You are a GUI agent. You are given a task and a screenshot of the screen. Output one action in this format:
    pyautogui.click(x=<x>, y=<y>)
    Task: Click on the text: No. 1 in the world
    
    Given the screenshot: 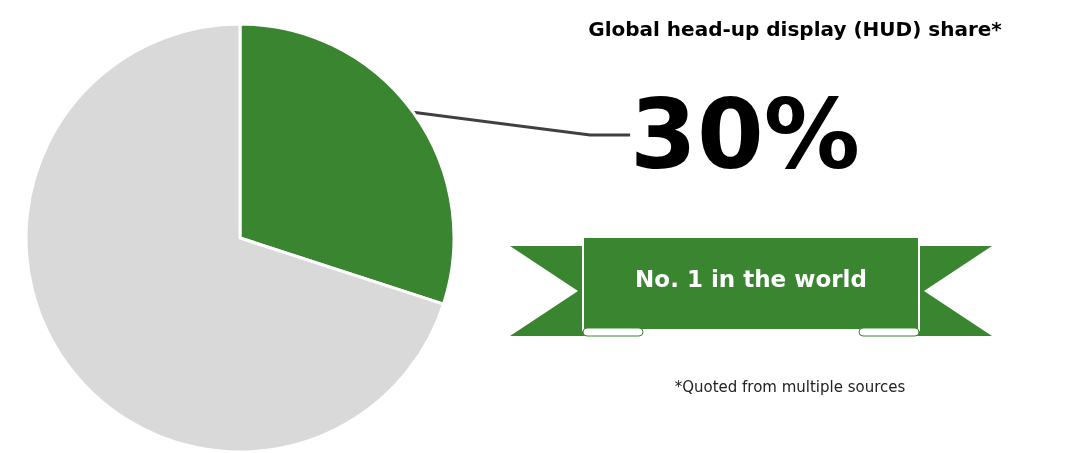 What is the action you would take?
    pyautogui.click(x=751, y=279)
    